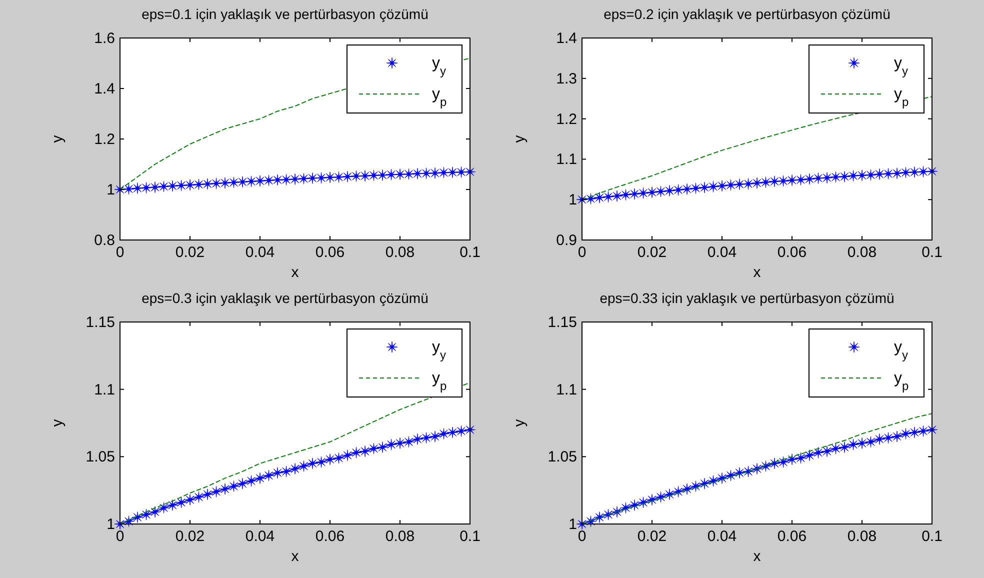 Image resolution: width=984 pixels, height=578 pixels. What do you see at coordinates (757, 556) in the screenshot?
I see `x-axis-title: x` at bounding box center [757, 556].